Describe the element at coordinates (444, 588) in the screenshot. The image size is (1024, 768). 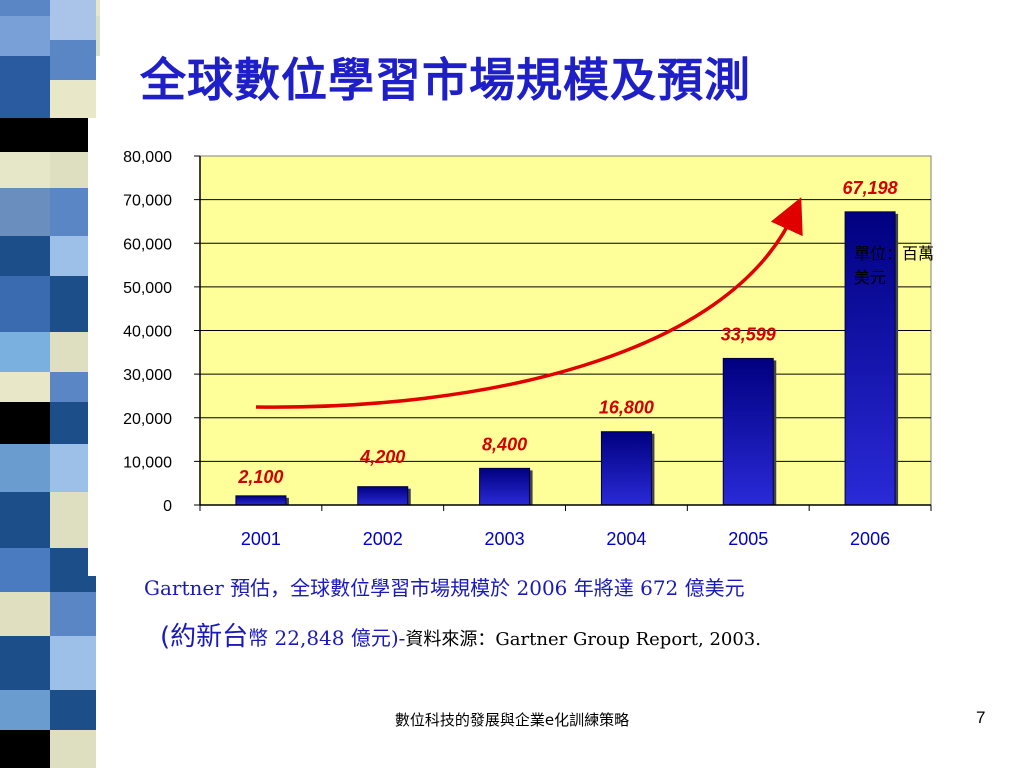
I see `caption-line-1: Gartner 預估，全球數位學習市場規模於 2006 年將達 672 億美元` at that location.